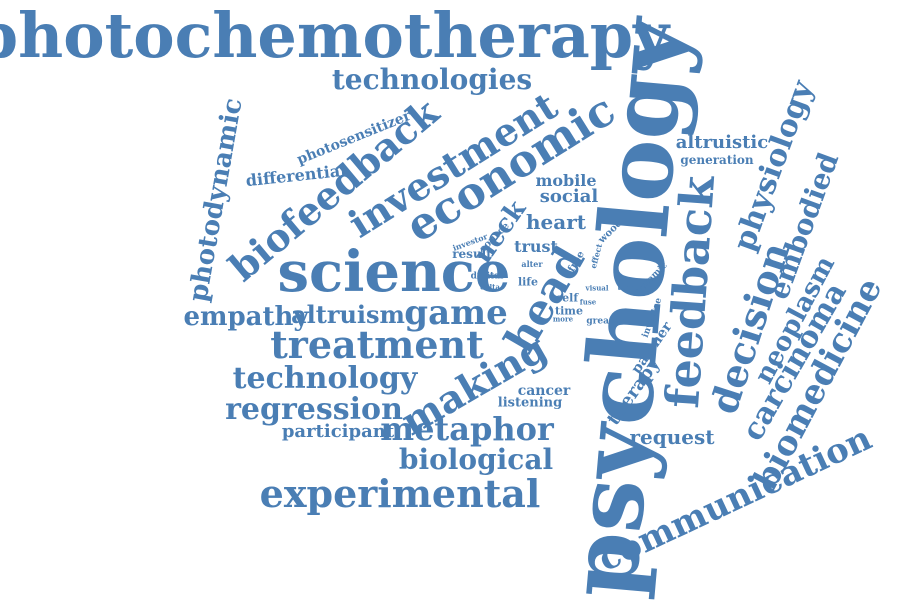 The height and width of the screenshot is (603, 900). Describe the element at coordinates (717, 160) in the screenshot. I see `word-generation: generation` at that location.